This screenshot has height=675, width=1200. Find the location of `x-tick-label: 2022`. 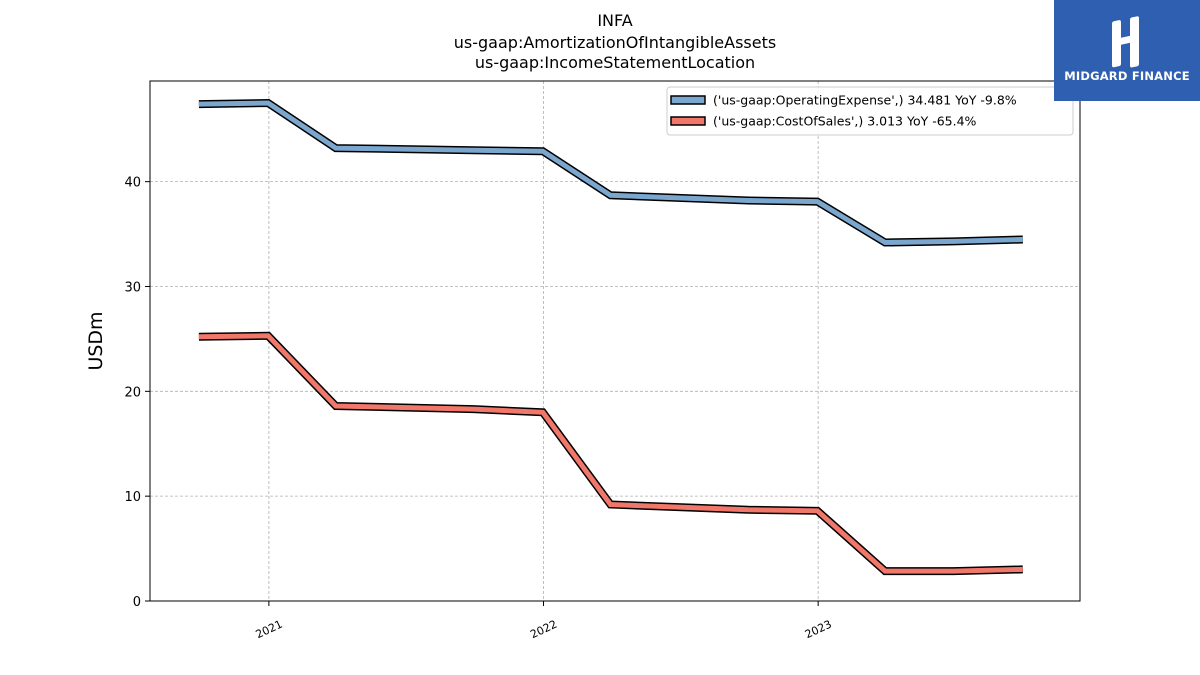

x-tick-label: 2022 is located at coordinates (543, 630).